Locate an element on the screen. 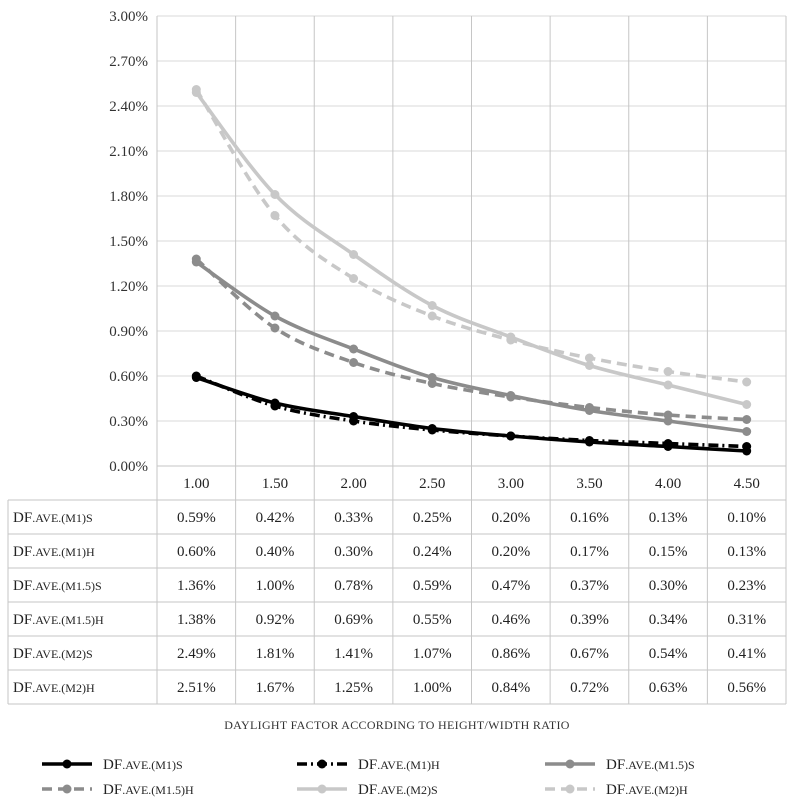 Image resolution: width=787 pixels, height=805 pixels. table-cell: 1.07% is located at coordinates (432, 654).